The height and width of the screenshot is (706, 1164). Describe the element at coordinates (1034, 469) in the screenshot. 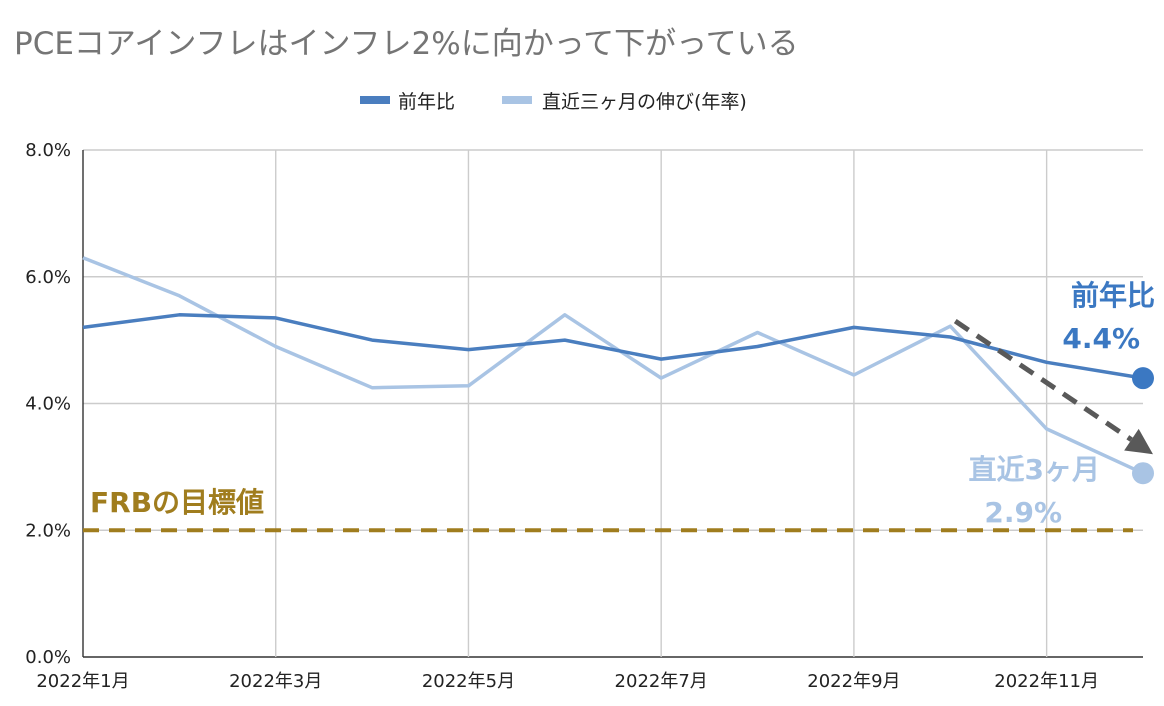

I see `annotation-3m-line1: 直近3ヶ月` at that location.